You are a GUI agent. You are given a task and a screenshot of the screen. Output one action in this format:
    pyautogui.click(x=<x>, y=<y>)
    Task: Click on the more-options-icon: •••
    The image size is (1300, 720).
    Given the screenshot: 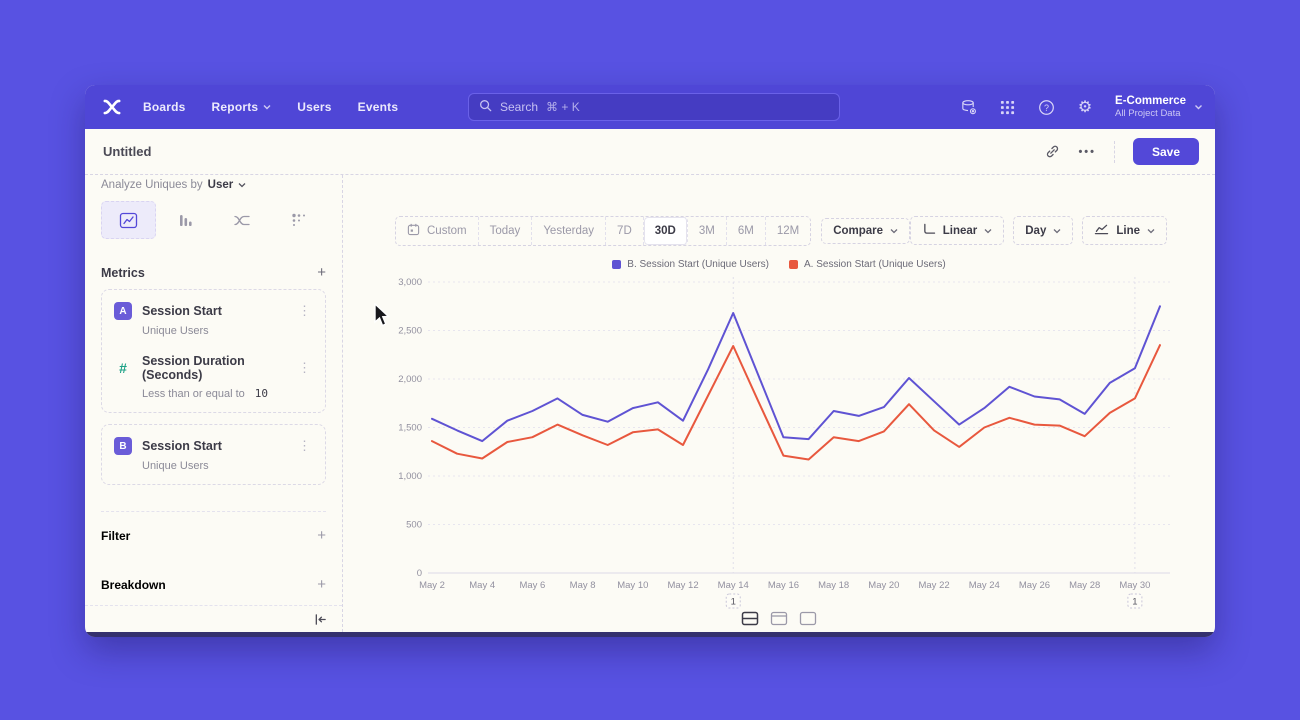 What is the action you would take?
    pyautogui.click(x=1087, y=151)
    